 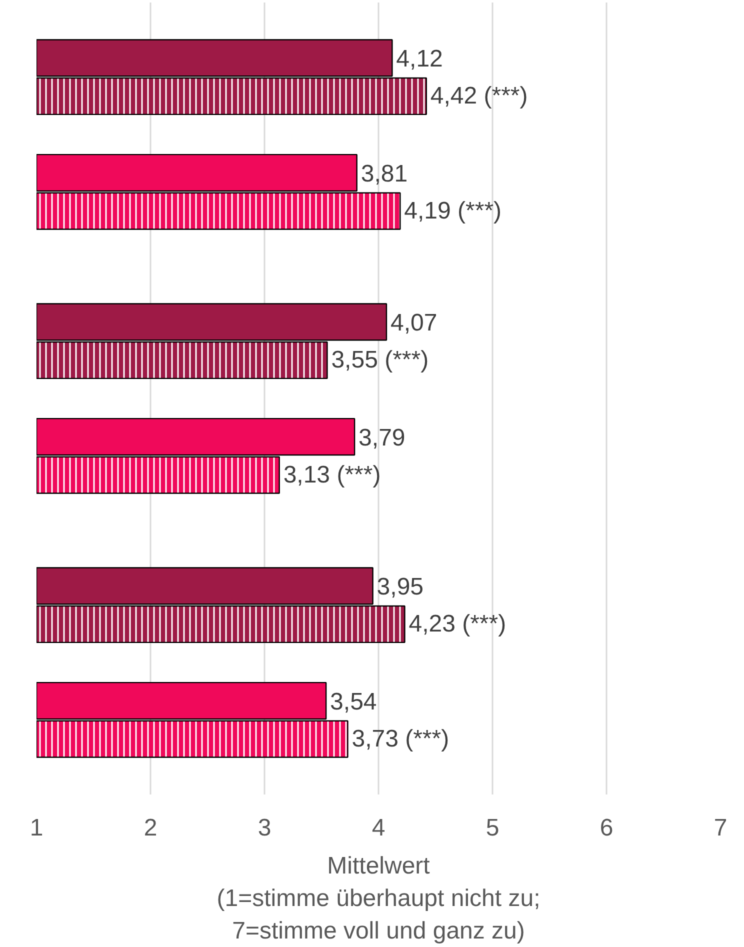 I want to click on x-tick-label: 4, so click(x=379, y=828).